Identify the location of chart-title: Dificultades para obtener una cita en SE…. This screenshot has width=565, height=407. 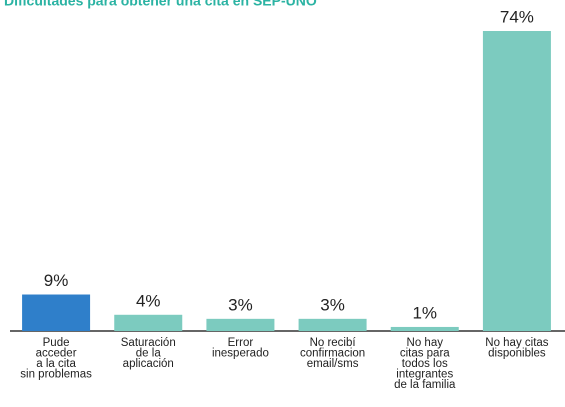
(160, 4).